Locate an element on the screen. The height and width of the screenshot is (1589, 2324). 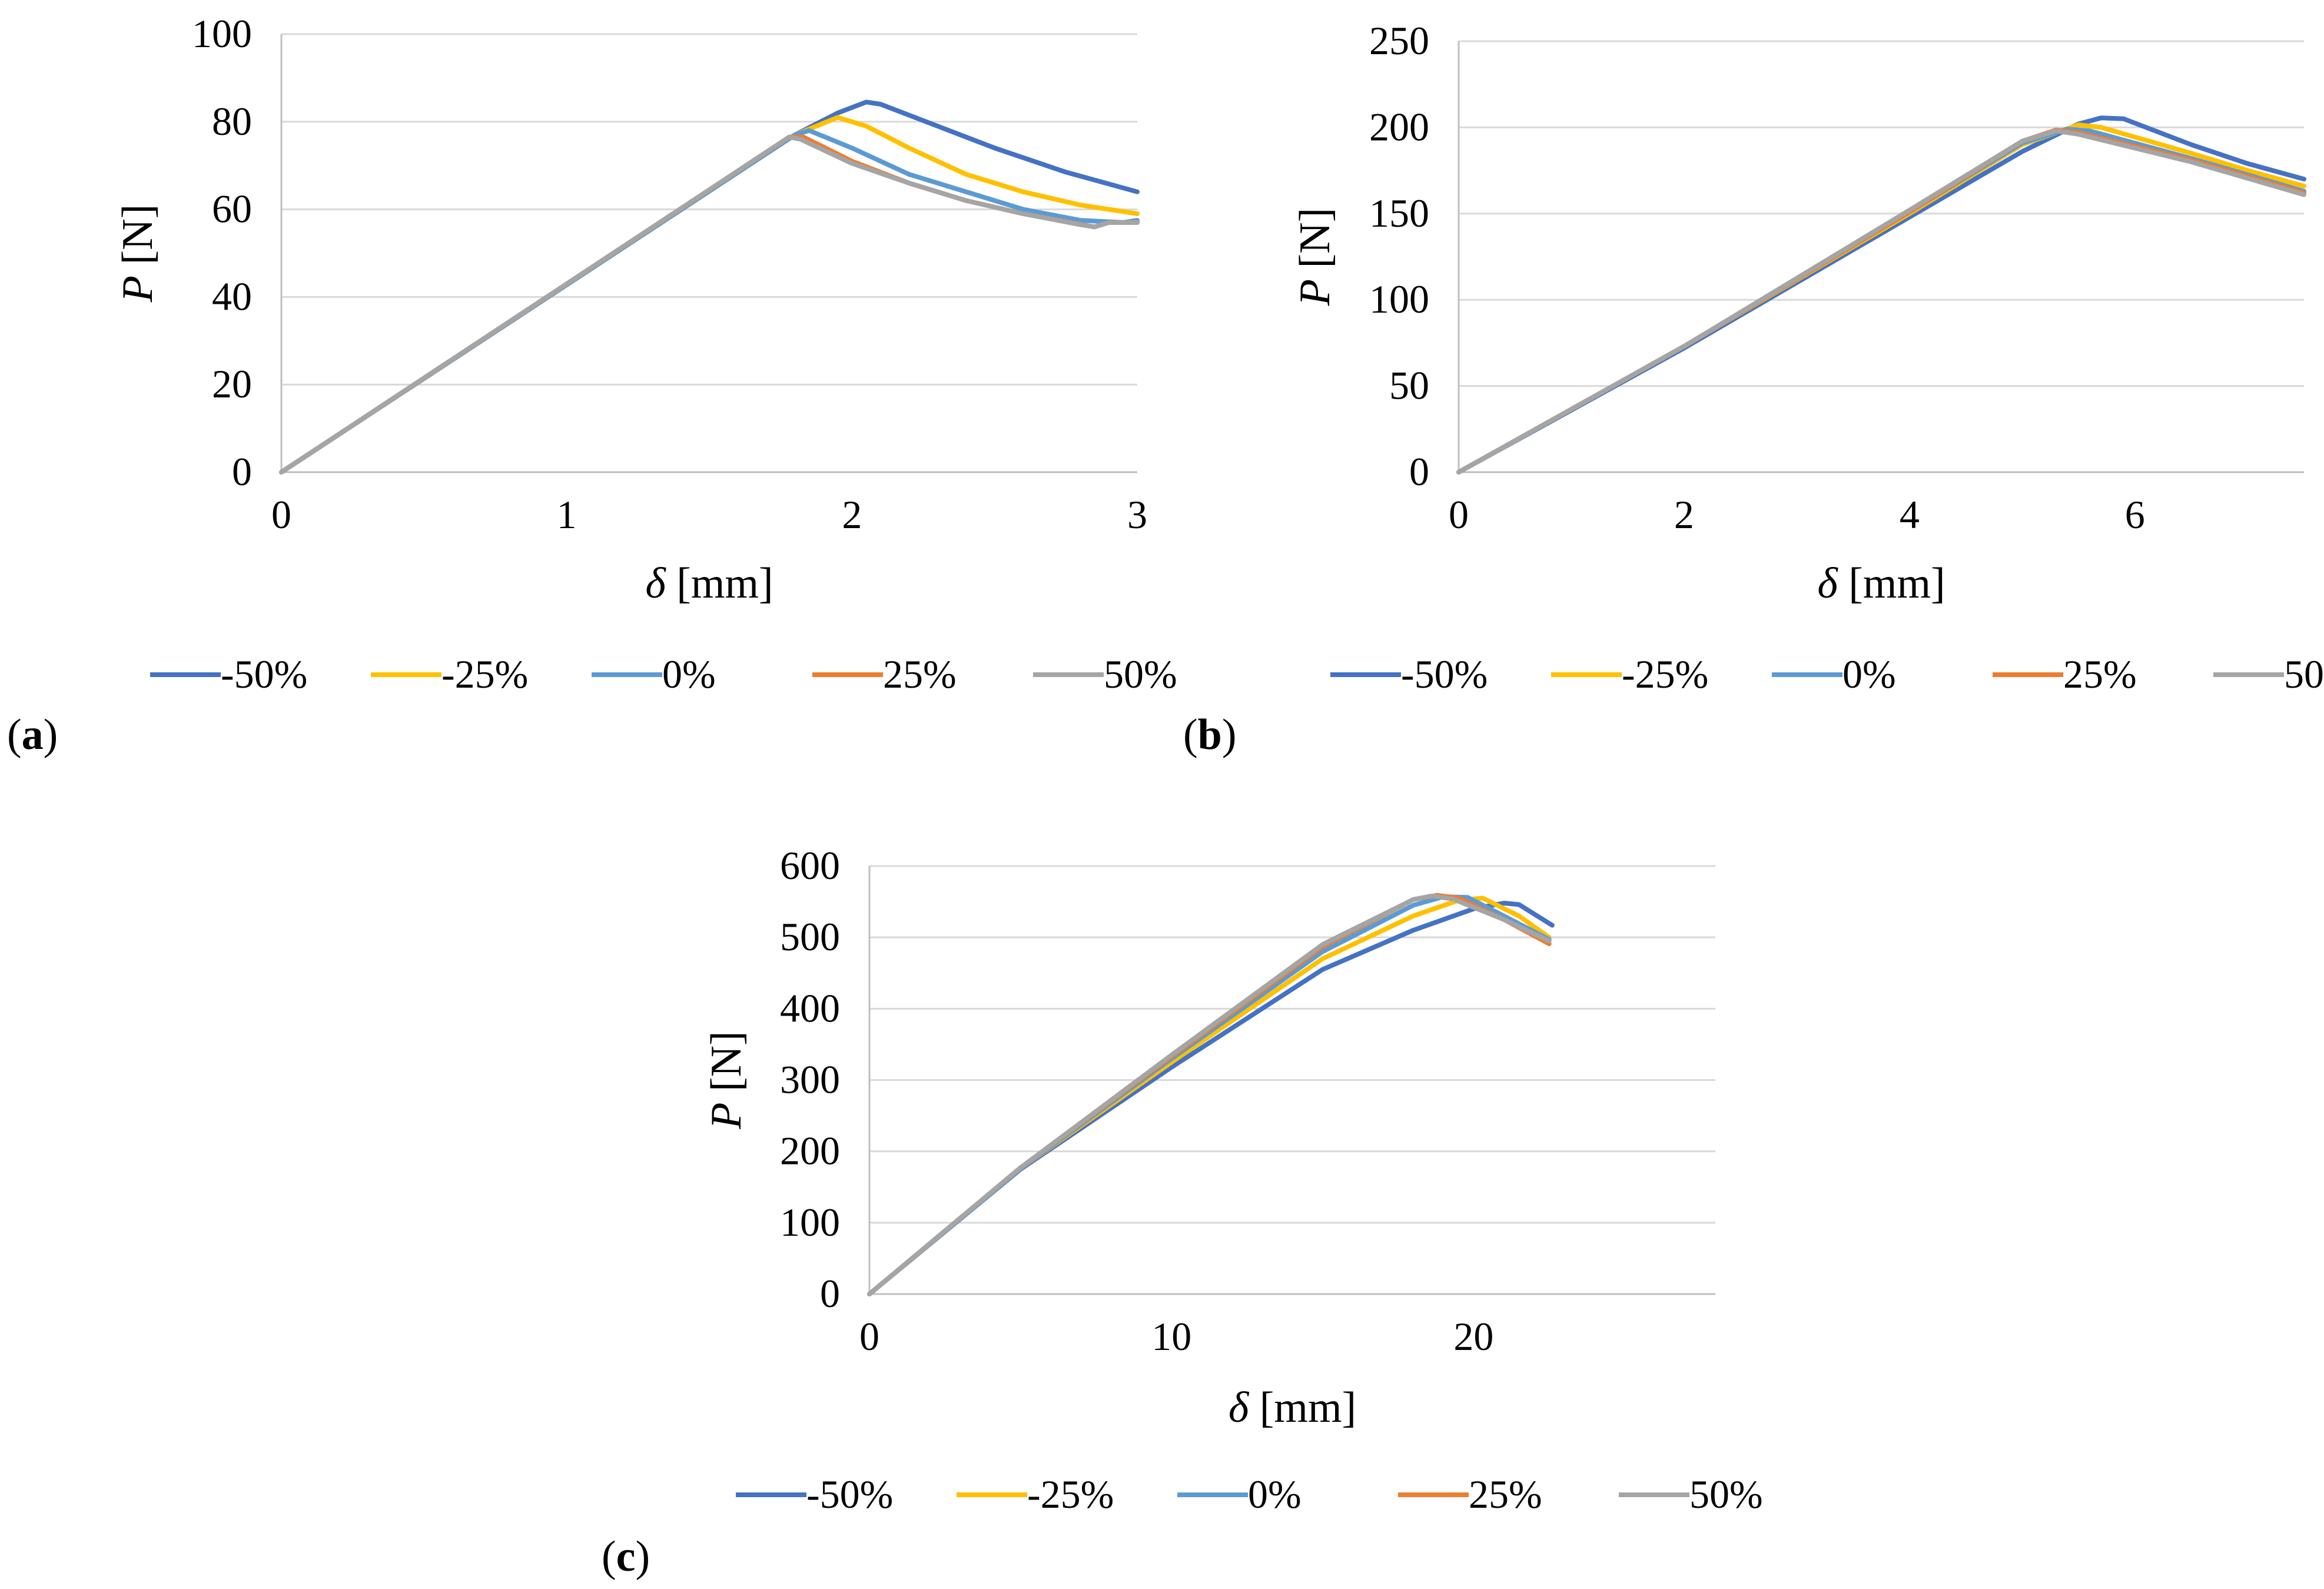
x-tick-label: 1 is located at coordinates (567, 514).